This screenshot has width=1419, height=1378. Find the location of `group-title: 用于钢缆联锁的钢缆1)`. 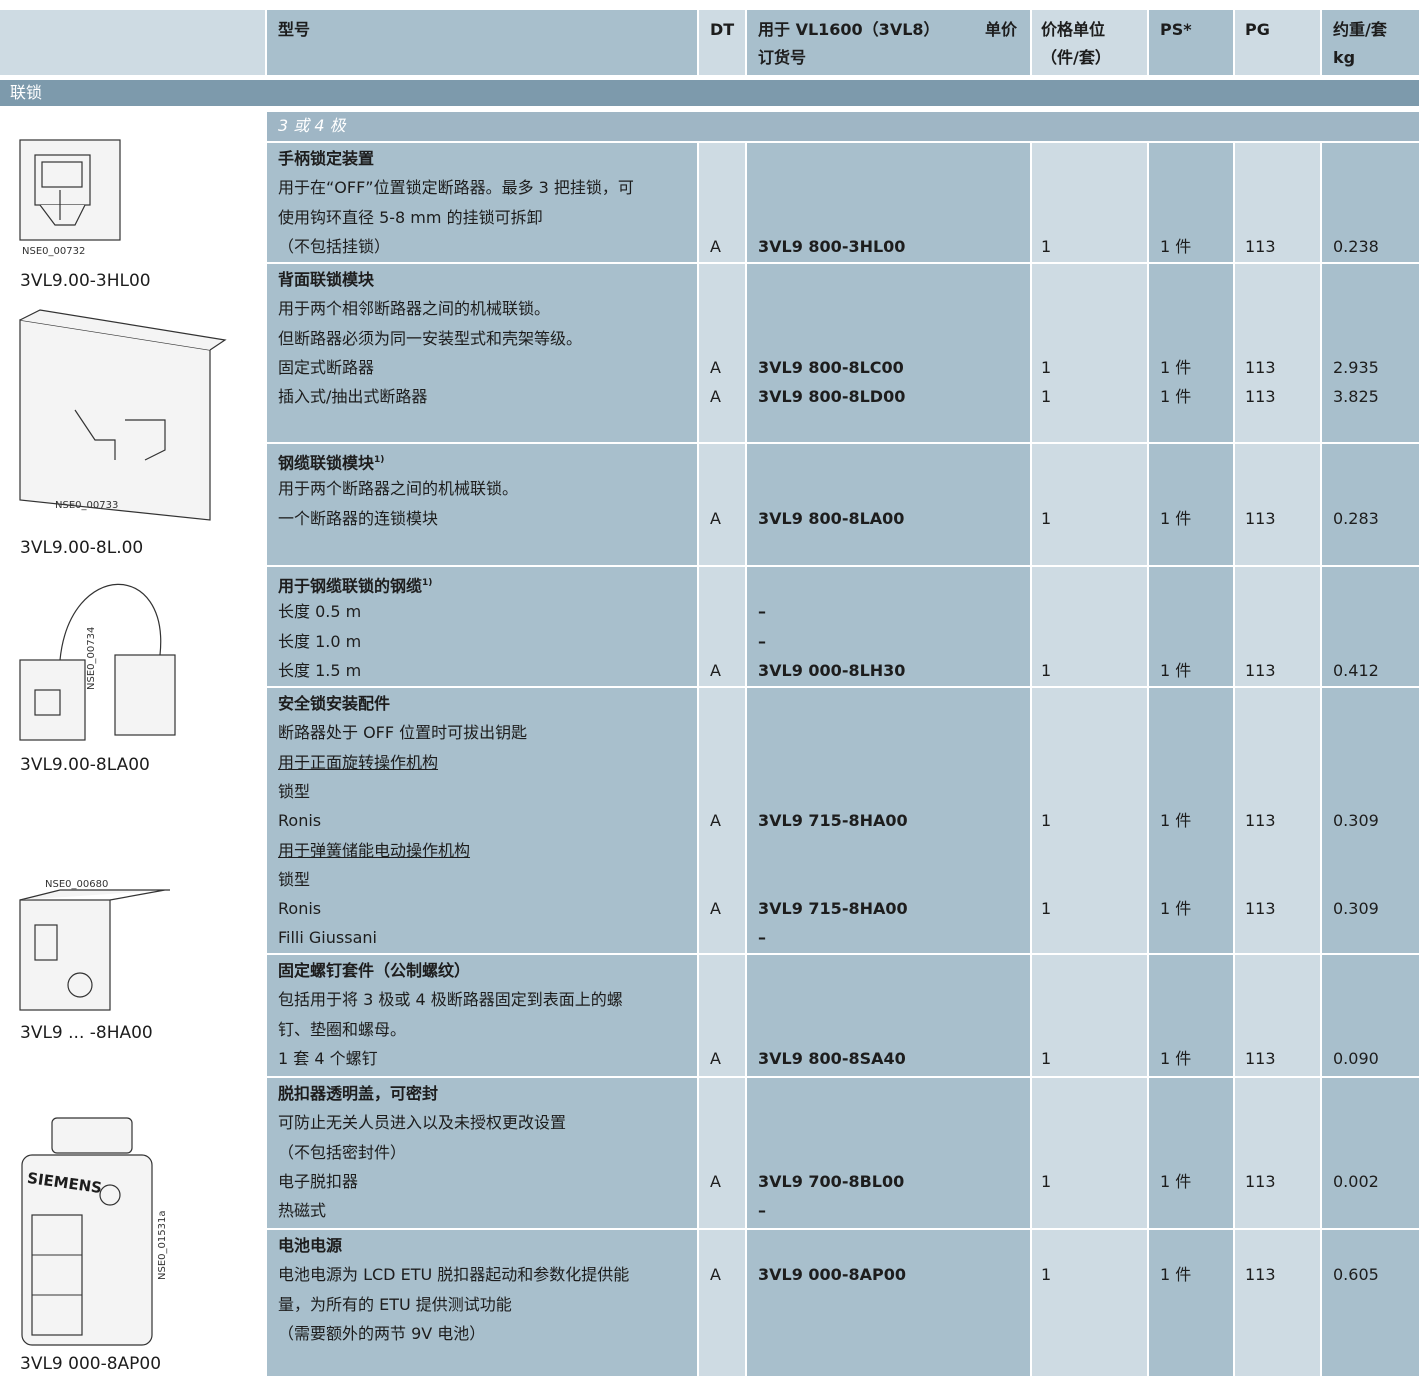

group-title: 用于钢缆联锁的钢缆1) is located at coordinates (355, 586).